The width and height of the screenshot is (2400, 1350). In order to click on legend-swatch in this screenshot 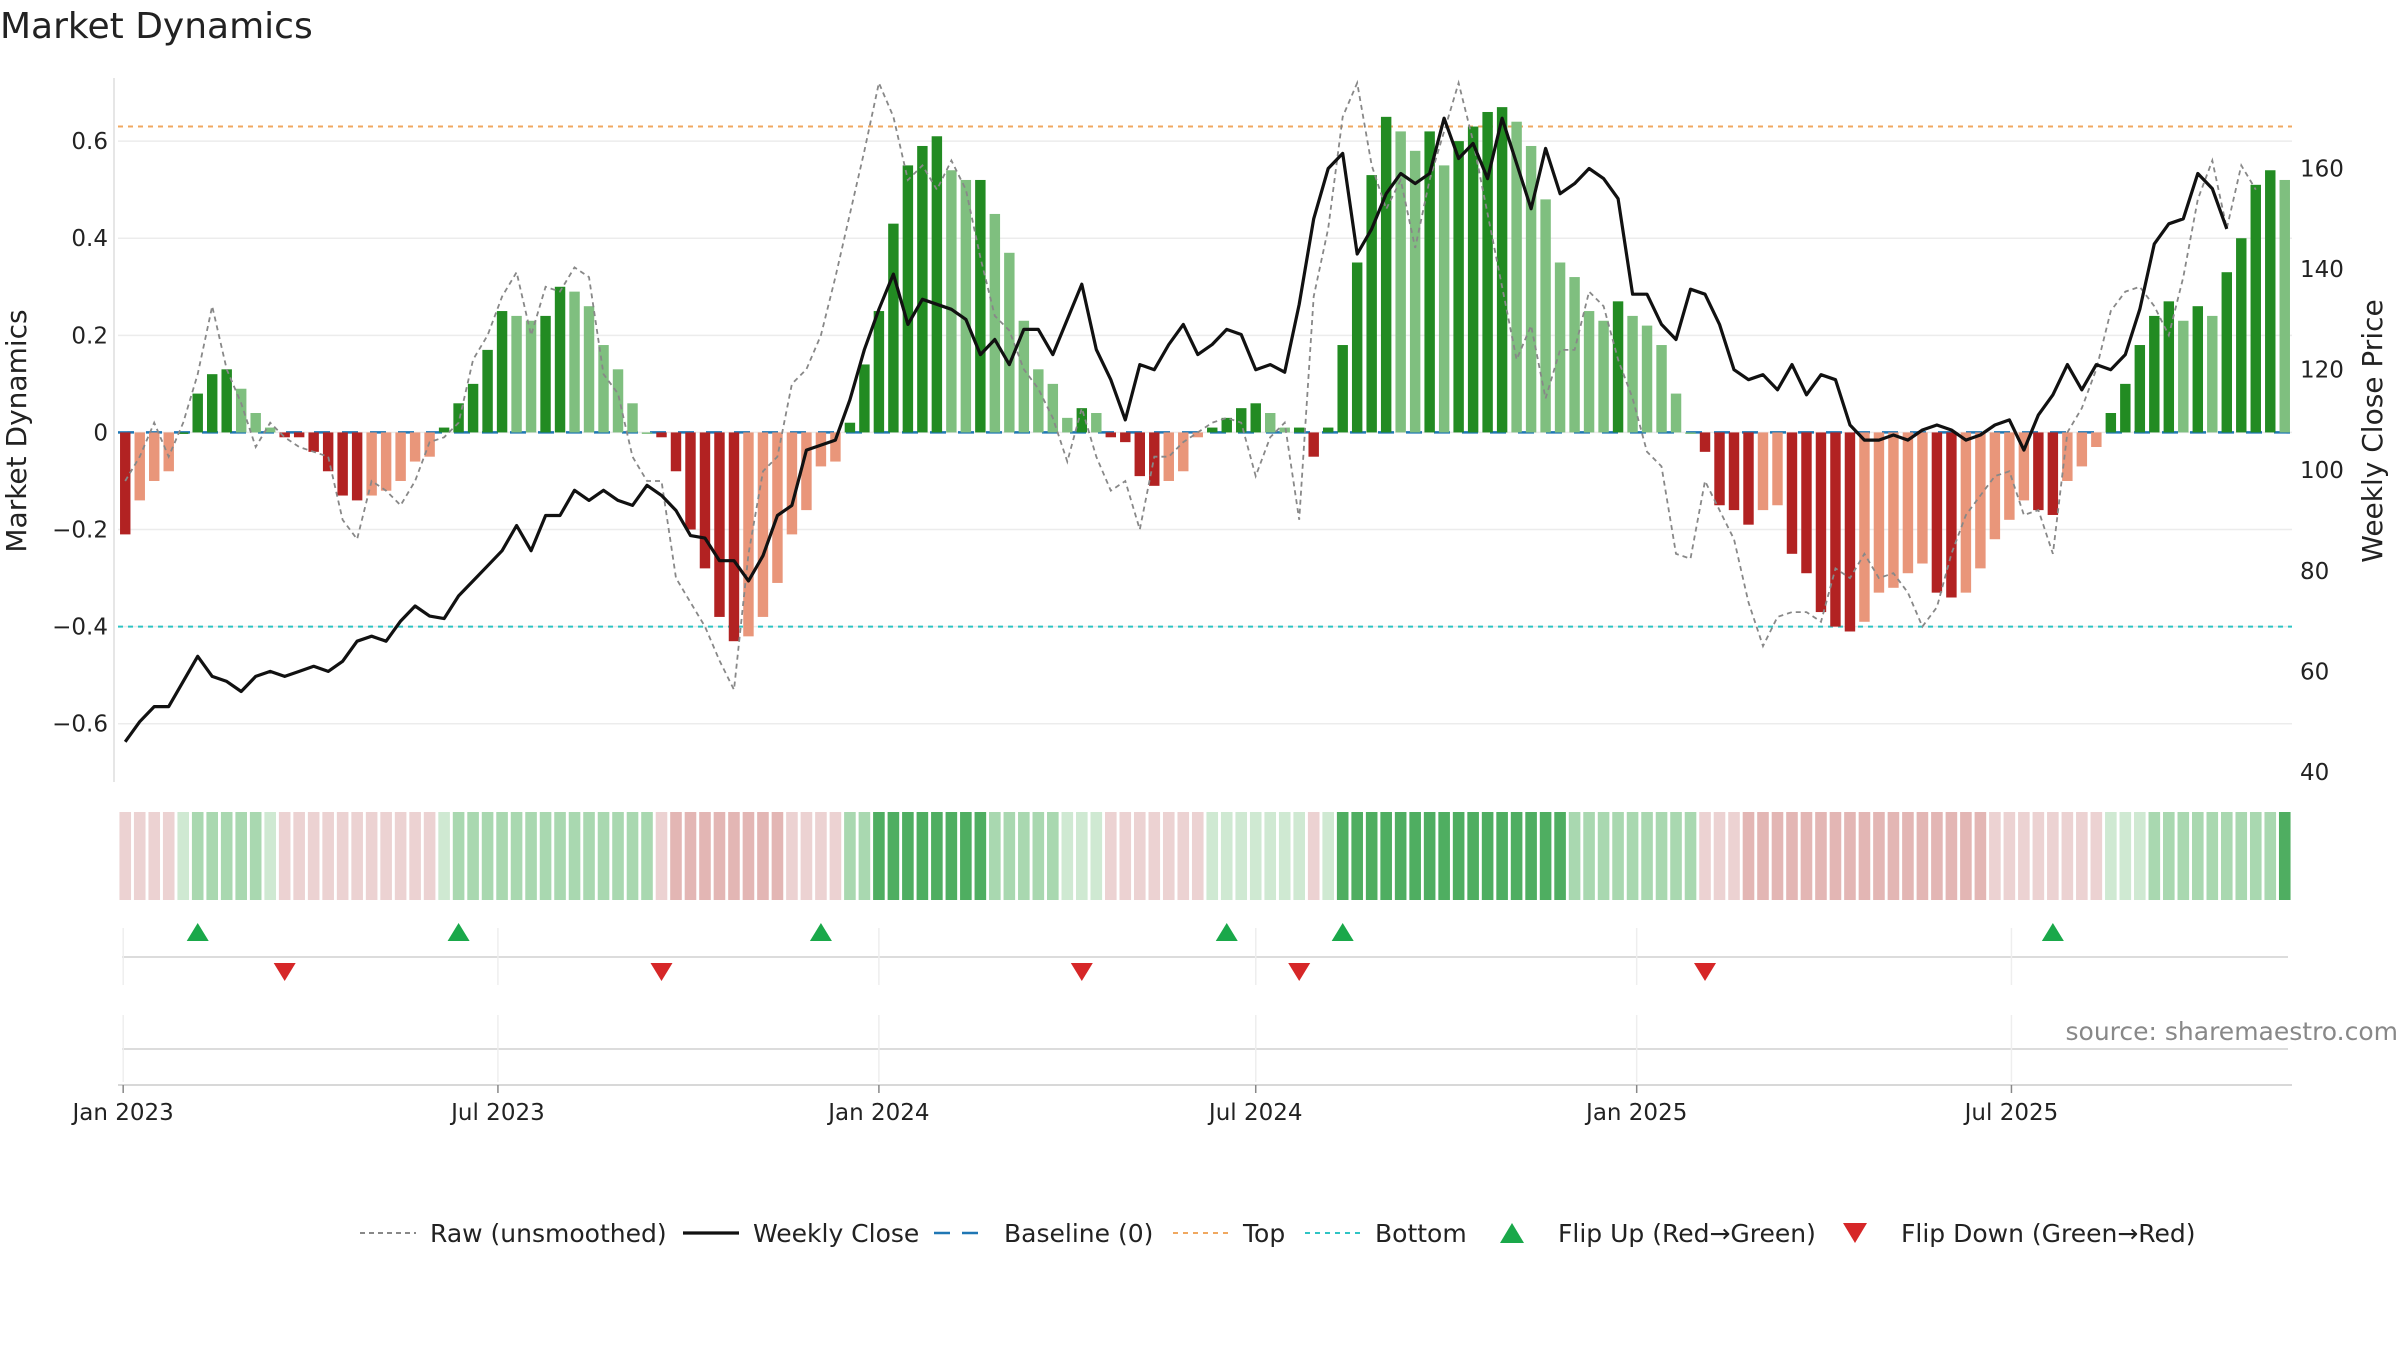, I will do `click(1512, 1233)`.